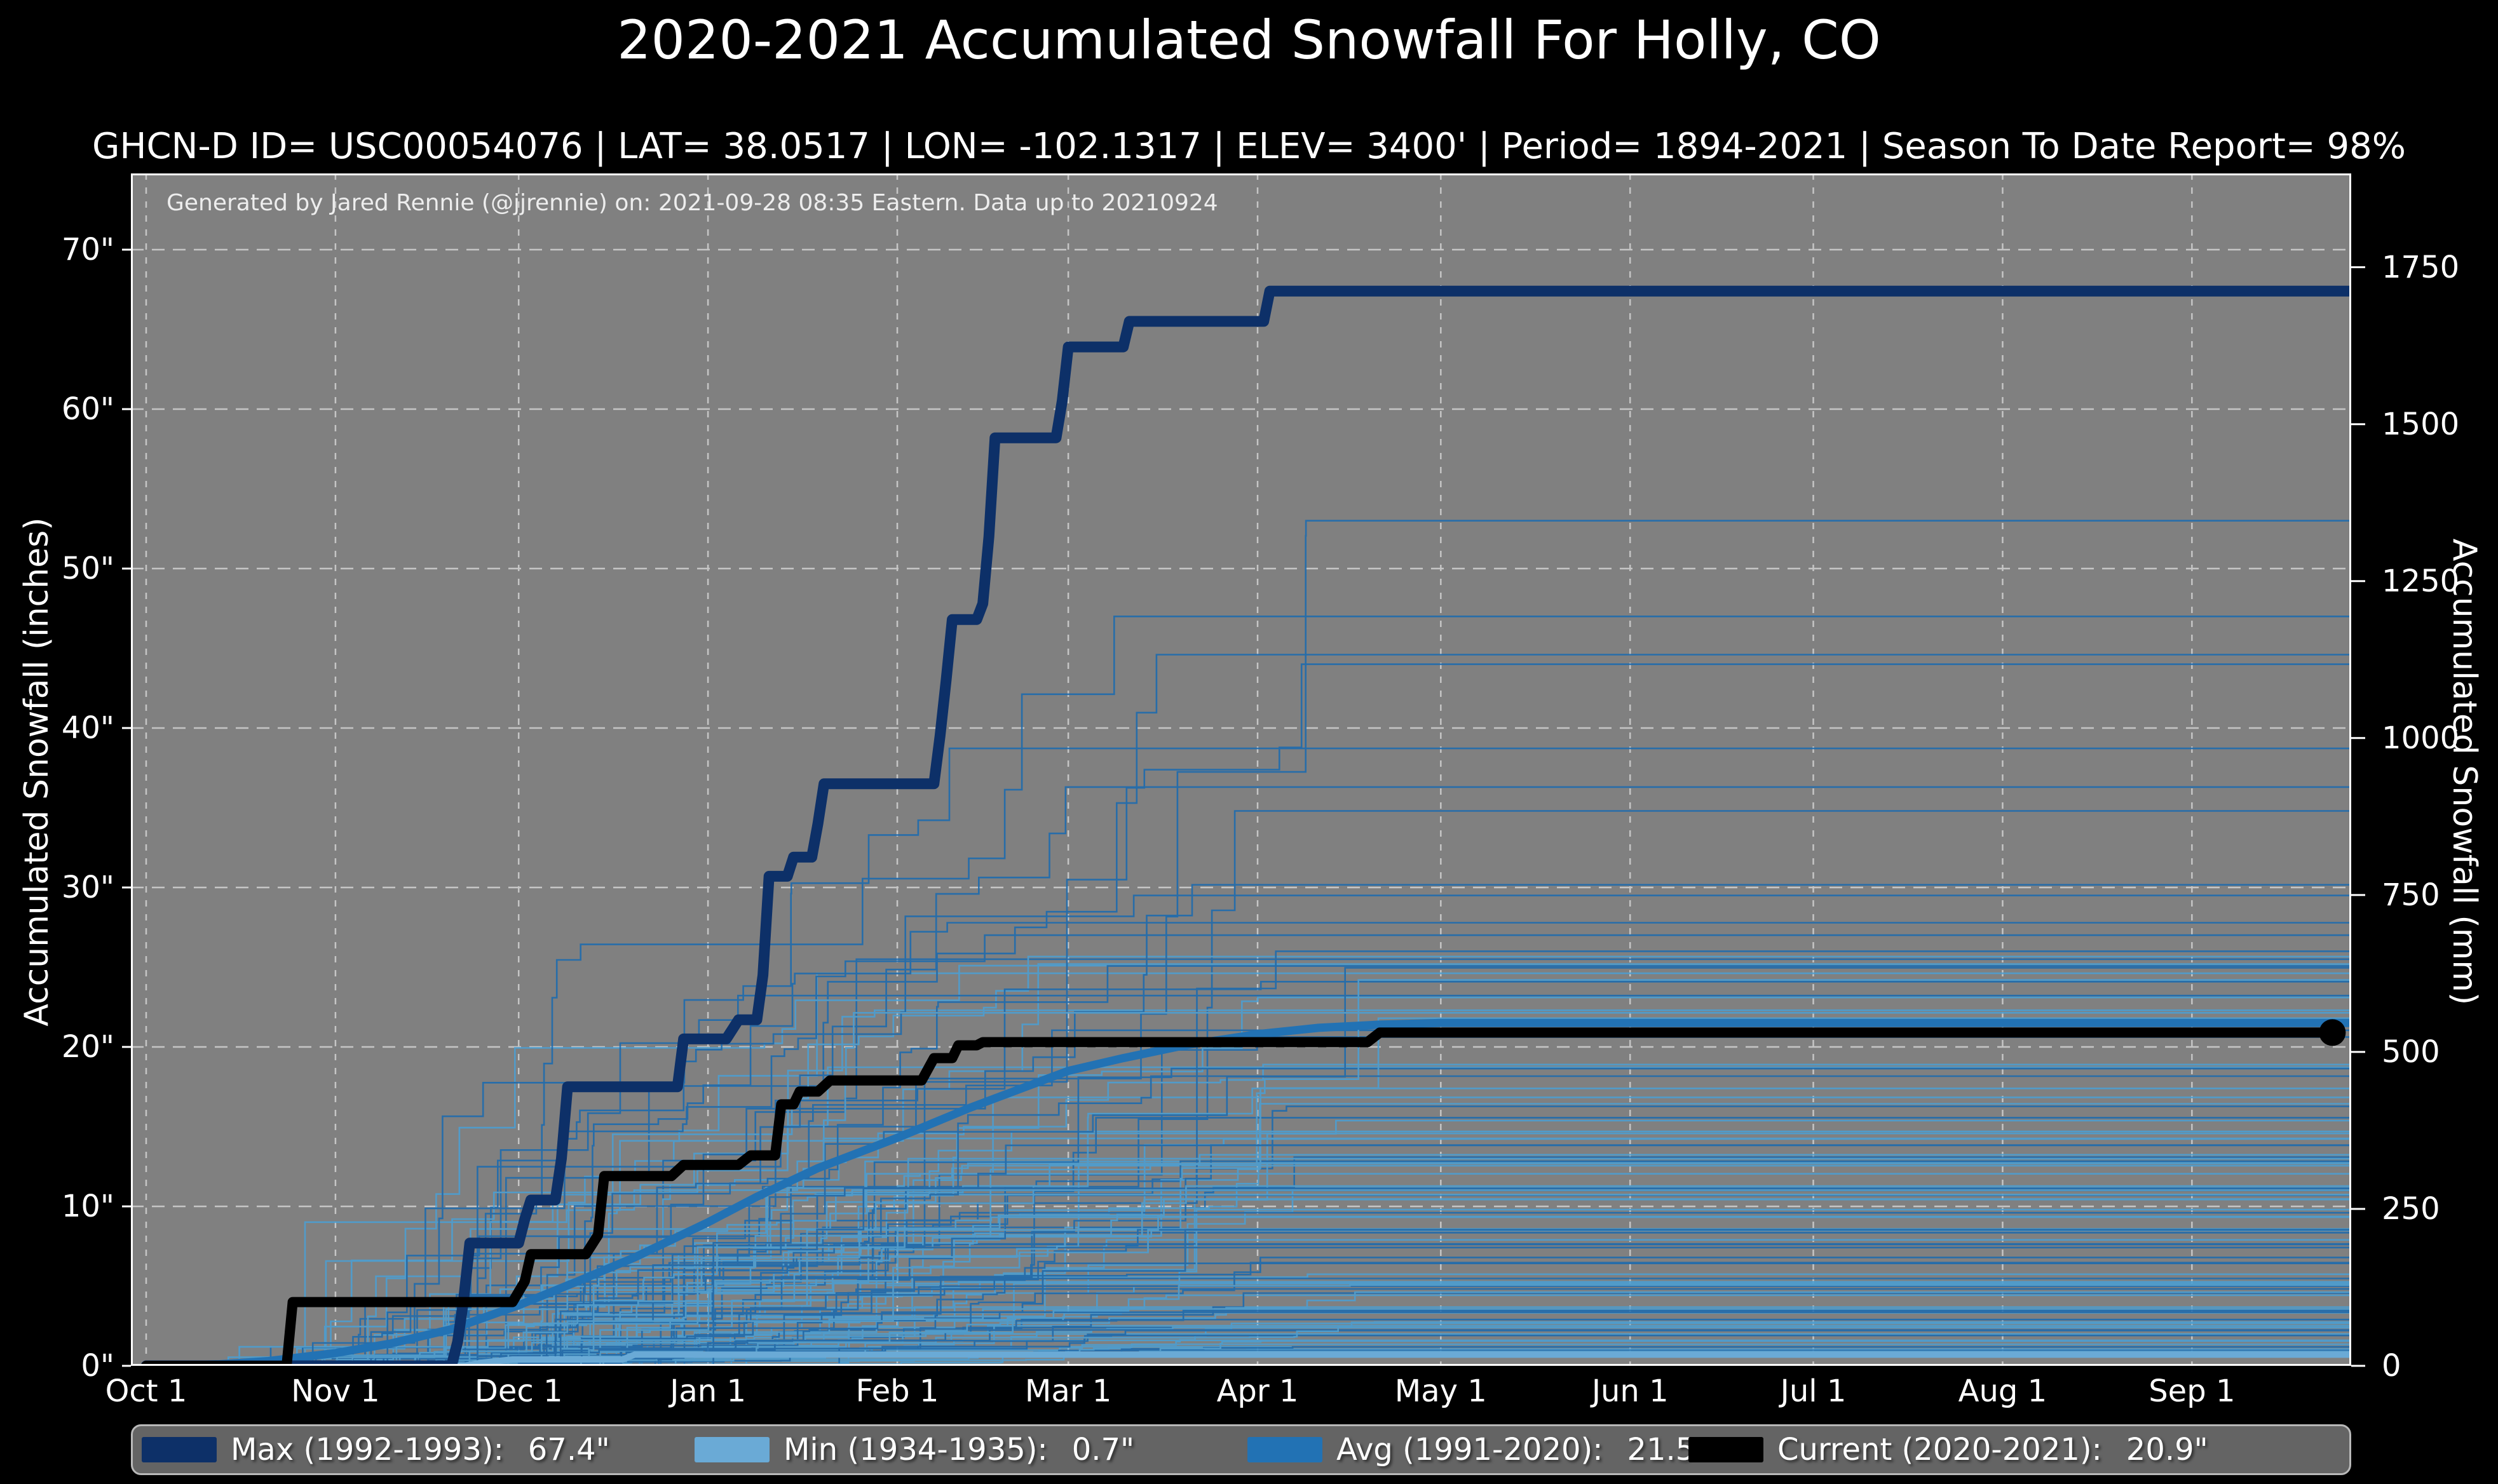 The width and height of the screenshot is (2498, 1484). Describe the element at coordinates (1103, 1449) in the screenshot. I see `legend-value: 0.7"` at that location.